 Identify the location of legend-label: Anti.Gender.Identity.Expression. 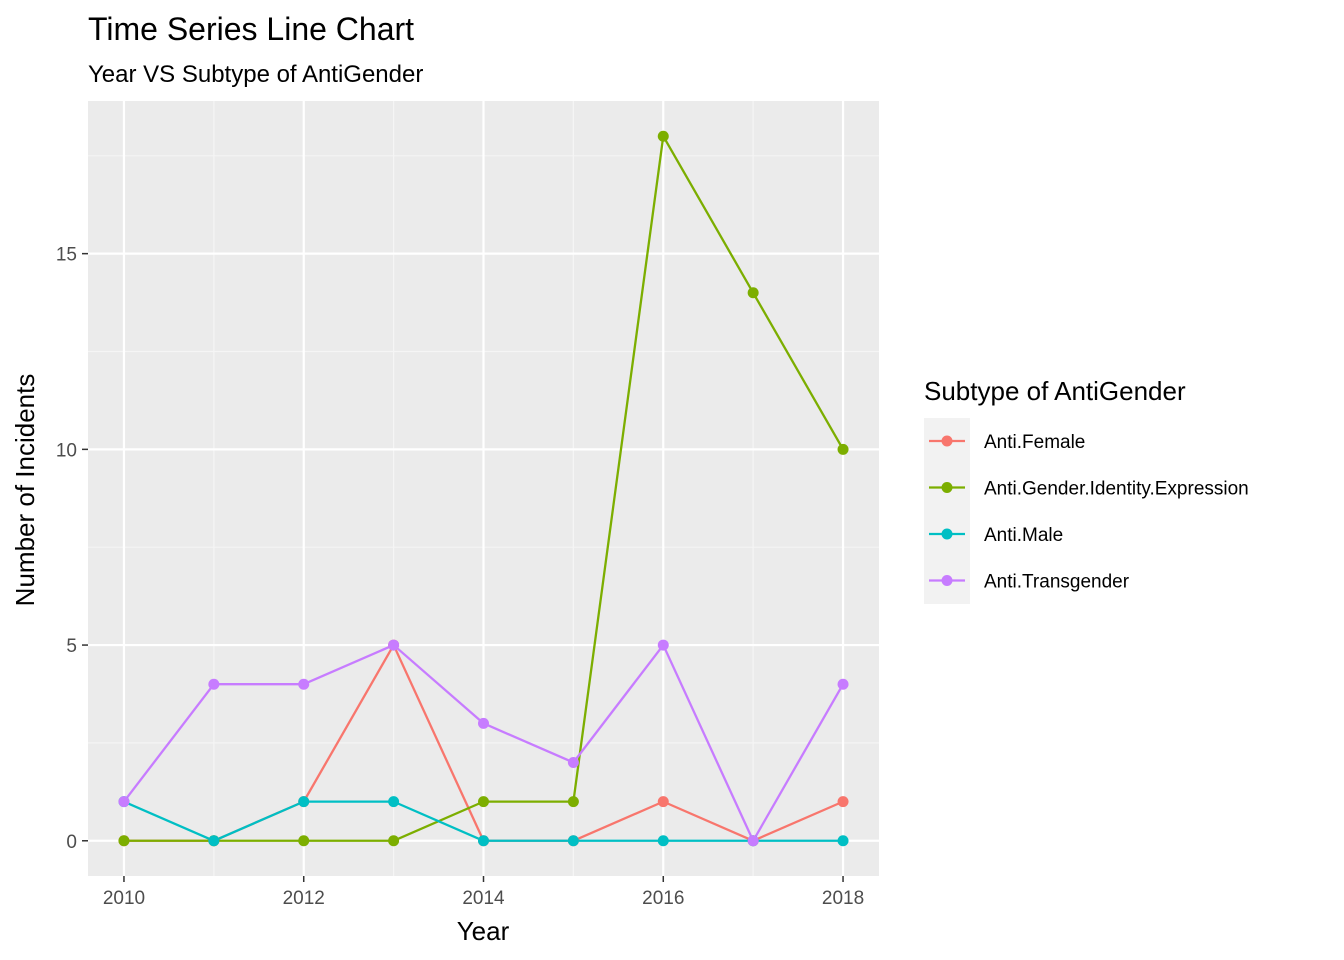
(1116, 489).